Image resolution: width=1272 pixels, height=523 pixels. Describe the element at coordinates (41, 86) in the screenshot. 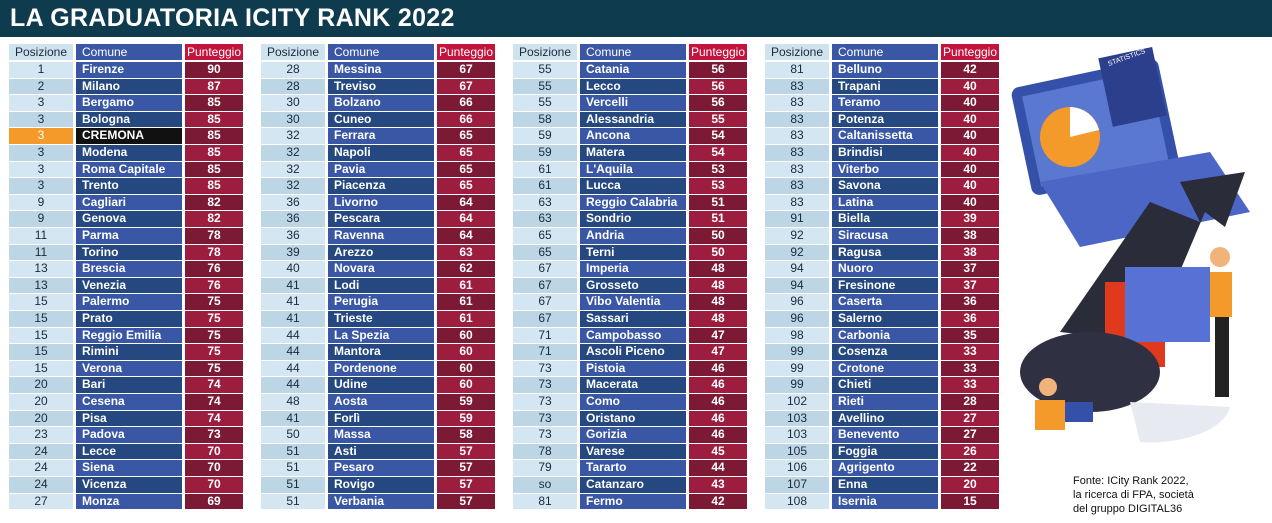

I see `position: 2` at that location.